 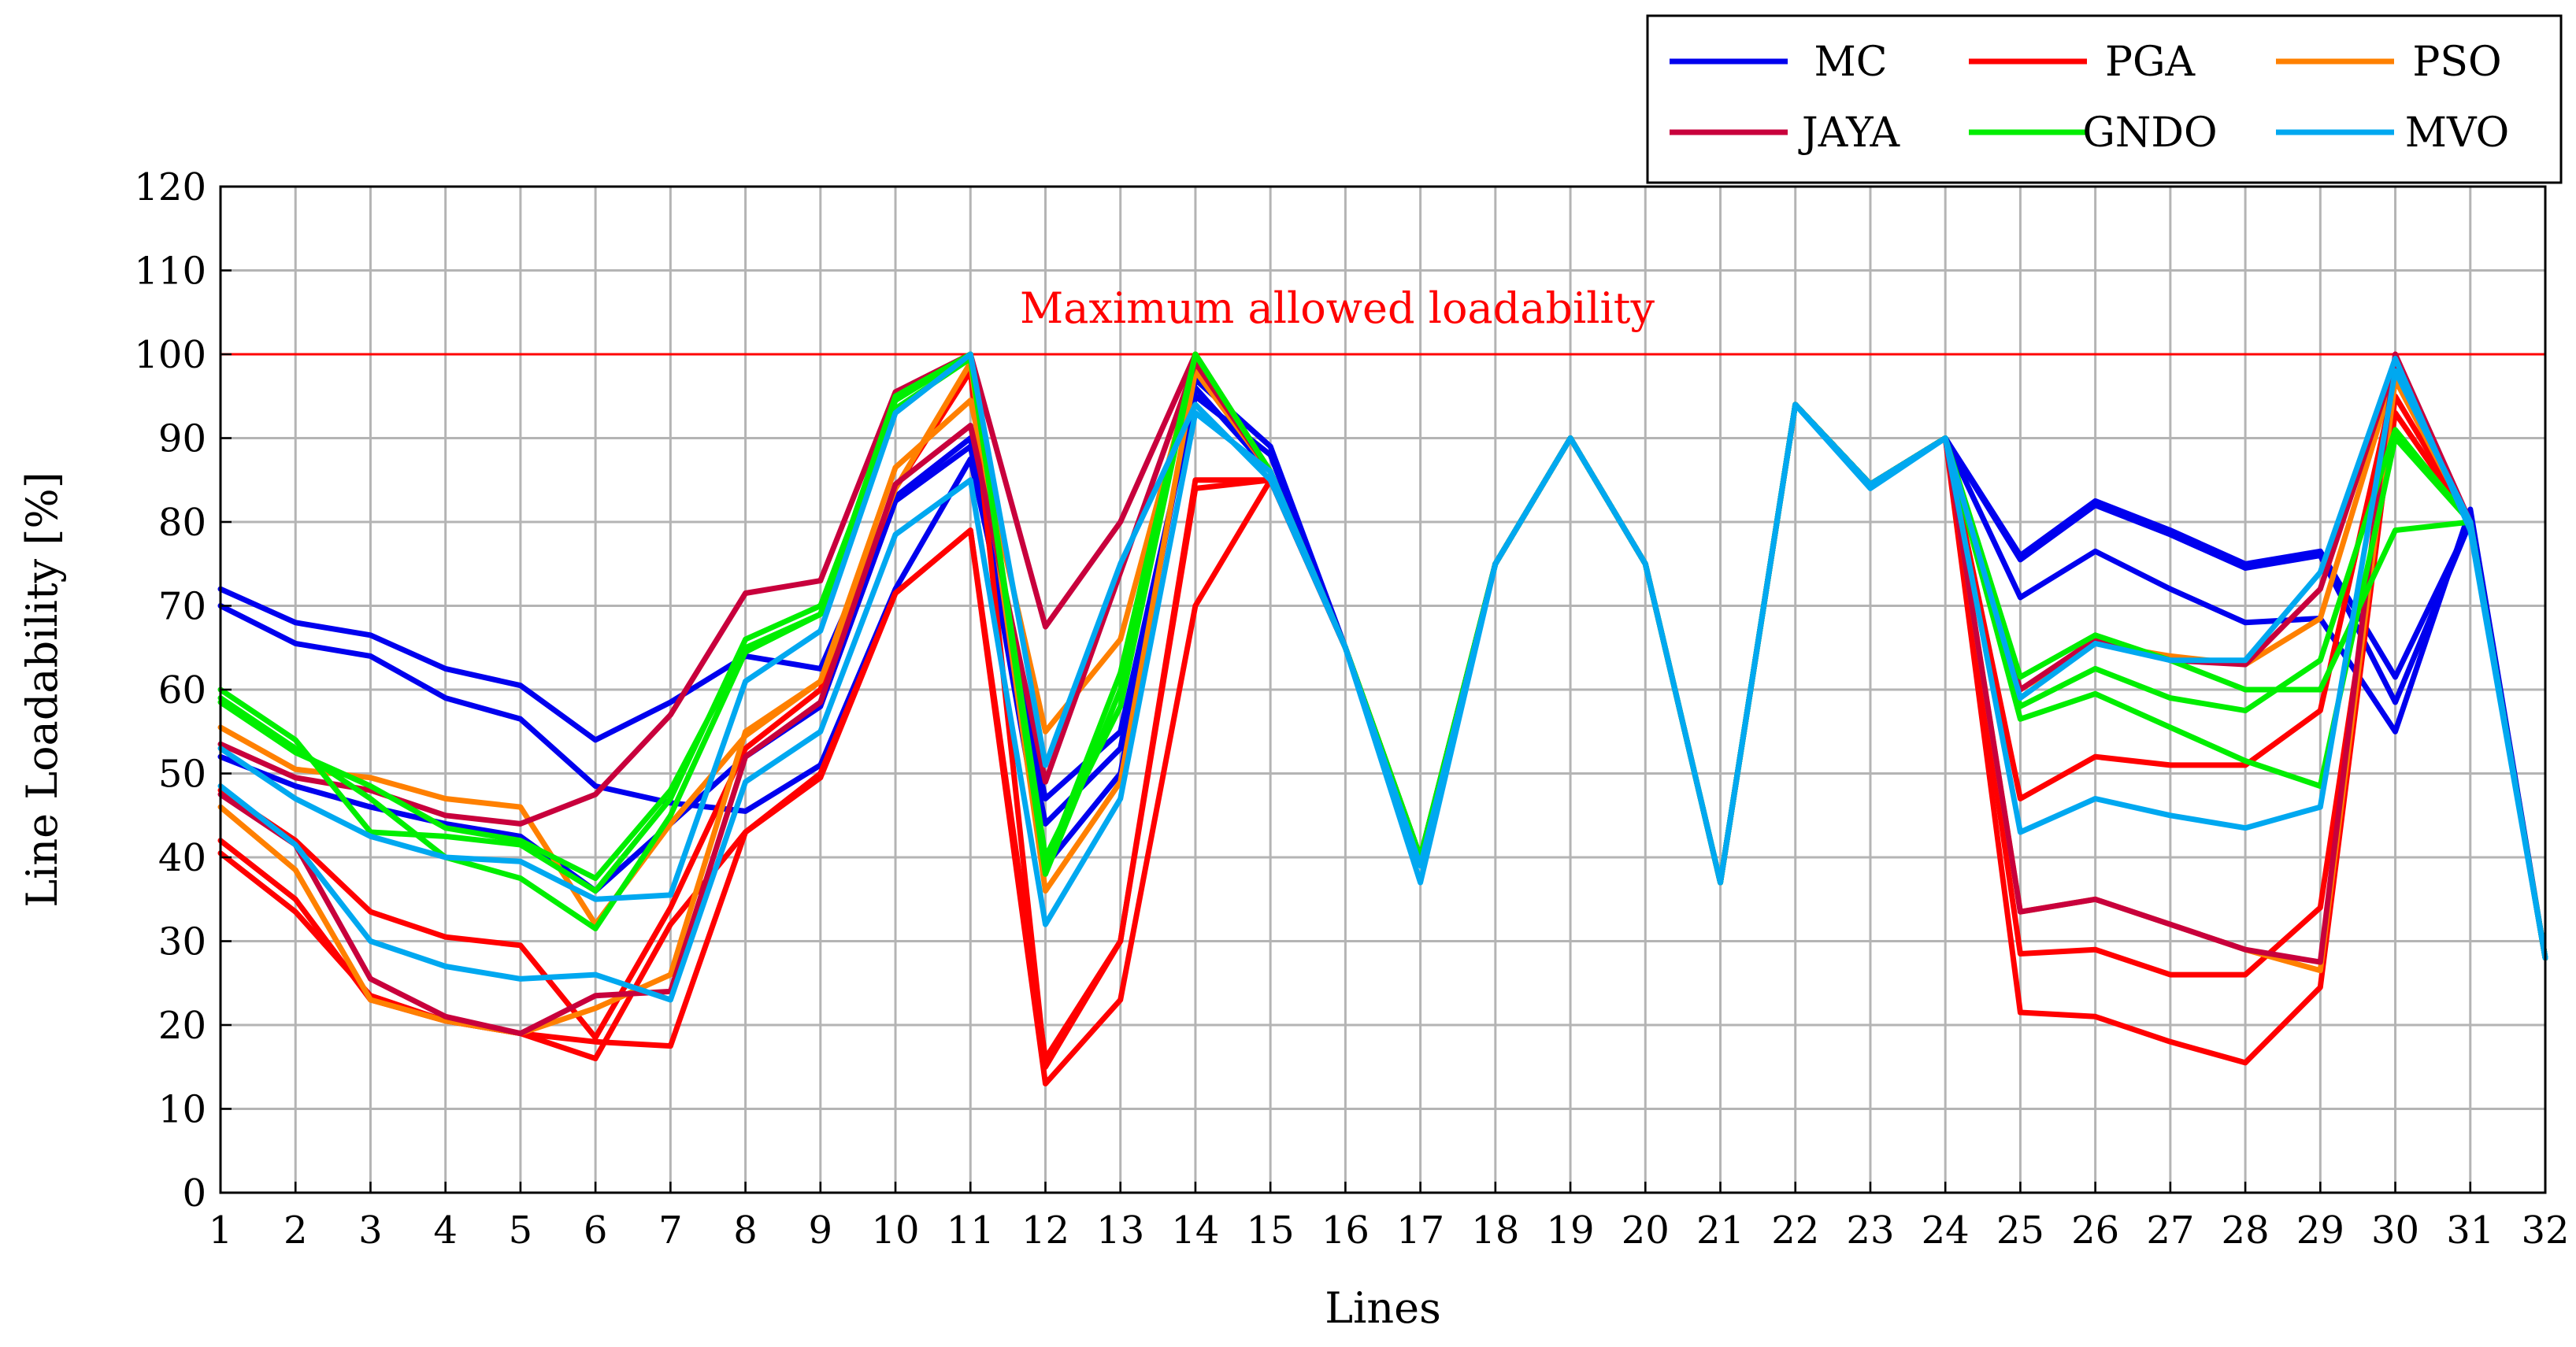 I want to click on y-tick-label: 120, so click(x=170, y=187).